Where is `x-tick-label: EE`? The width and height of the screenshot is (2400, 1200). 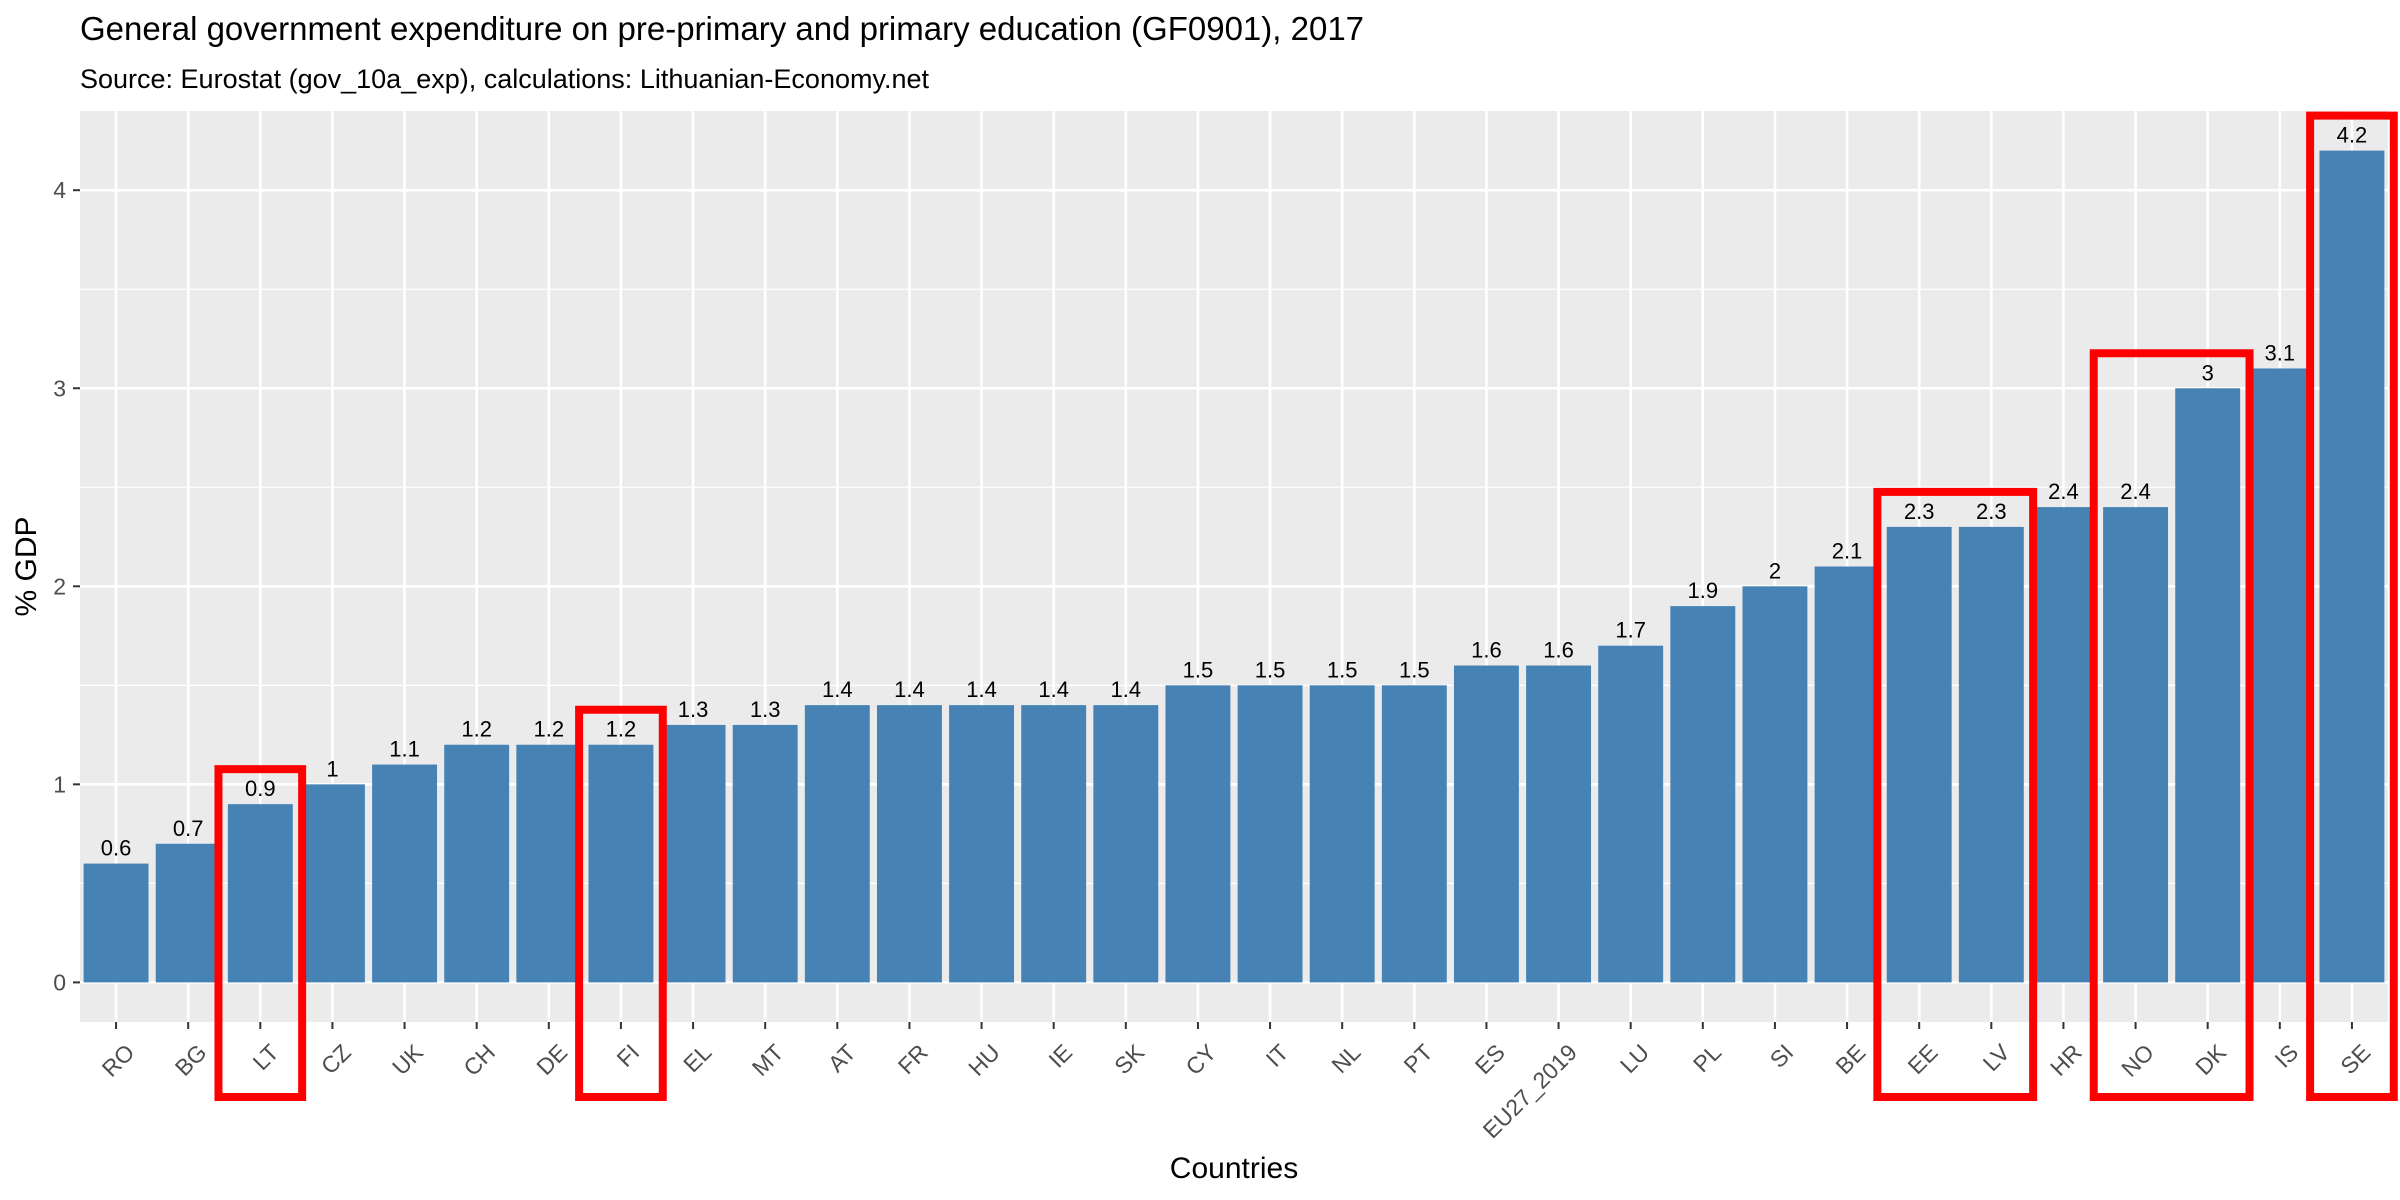 x-tick-label: EE is located at coordinates (1923, 1059).